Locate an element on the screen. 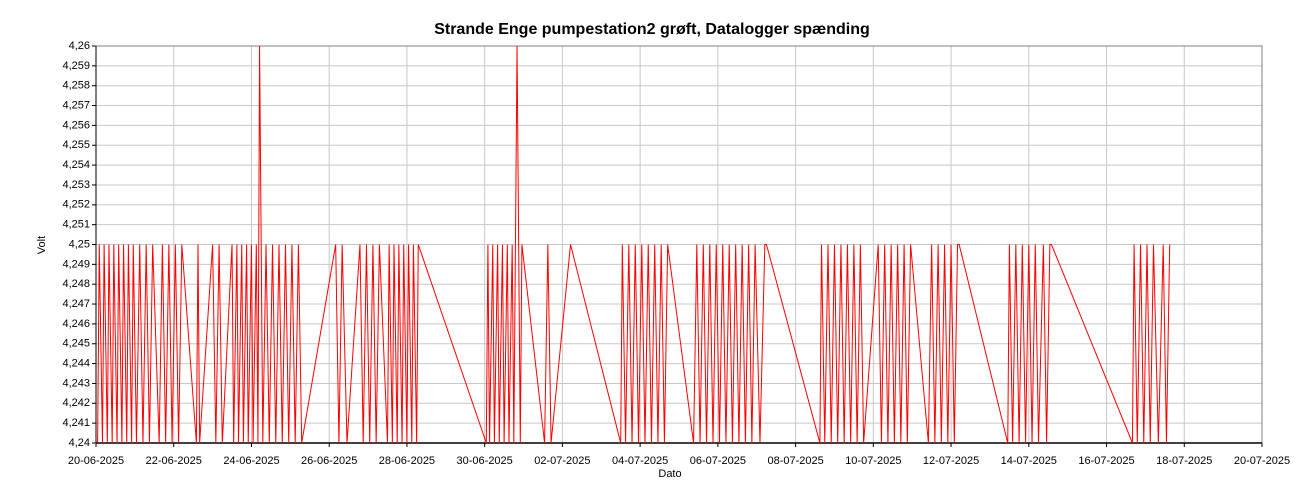 The image size is (1300, 500). x-tick-label: 20-07-2025 is located at coordinates (1262, 461).